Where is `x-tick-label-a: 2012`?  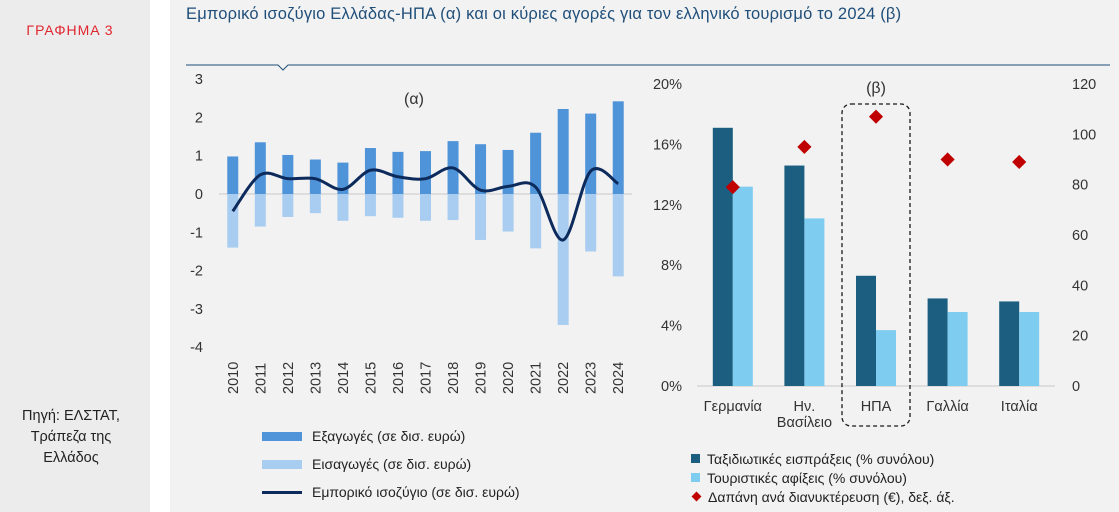
x-tick-label-a: 2012 is located at coordinates (289, 378).